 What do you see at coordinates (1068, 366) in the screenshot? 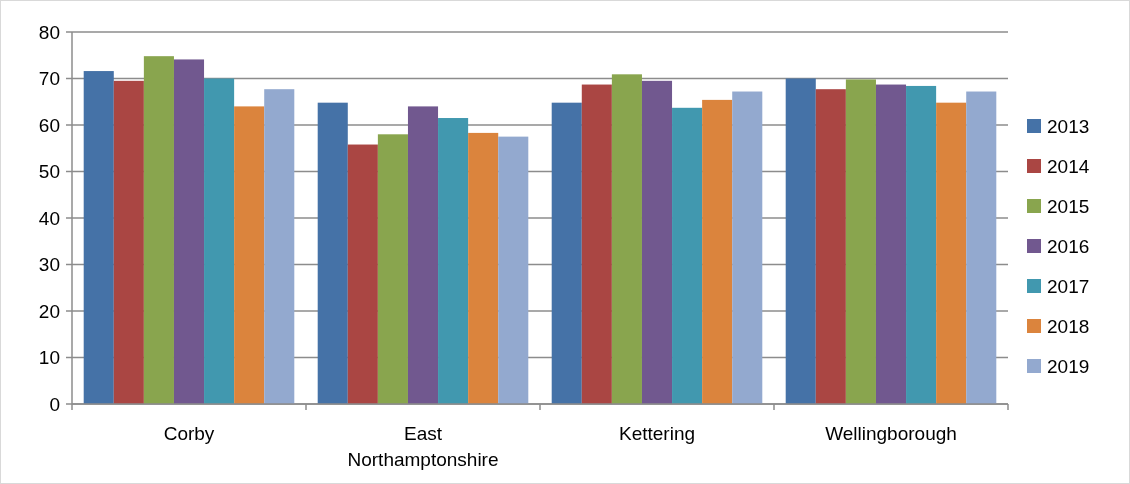
I see `legend-label: 2019` at bounding box center [1068, 366].